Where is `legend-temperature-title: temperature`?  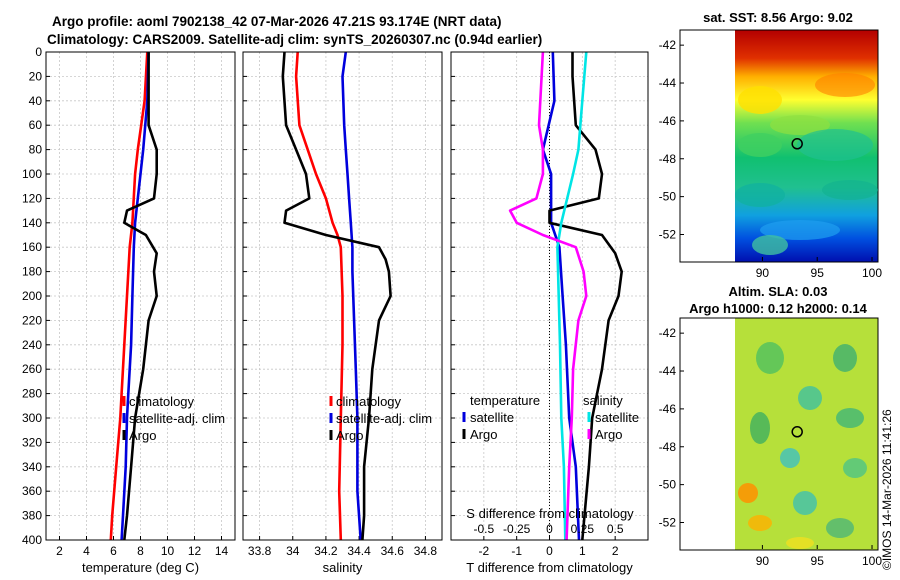 legend-temperature-title: temperature is located at coordinates (505, 400).